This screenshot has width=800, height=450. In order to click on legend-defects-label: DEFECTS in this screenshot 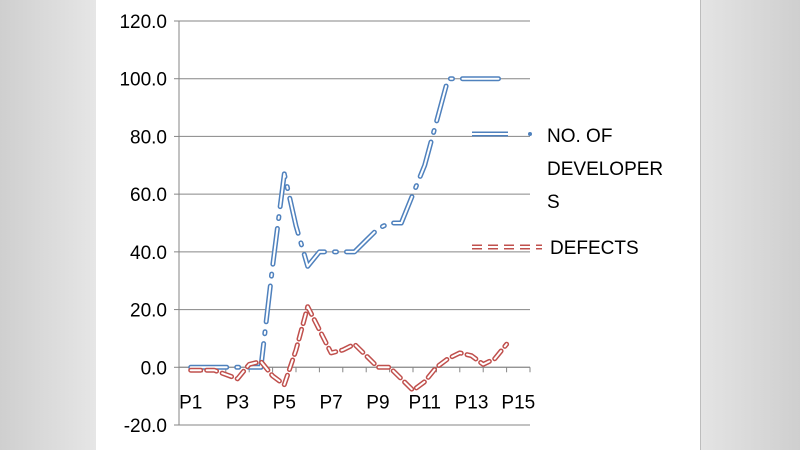, I will do `click(594, 248)`.